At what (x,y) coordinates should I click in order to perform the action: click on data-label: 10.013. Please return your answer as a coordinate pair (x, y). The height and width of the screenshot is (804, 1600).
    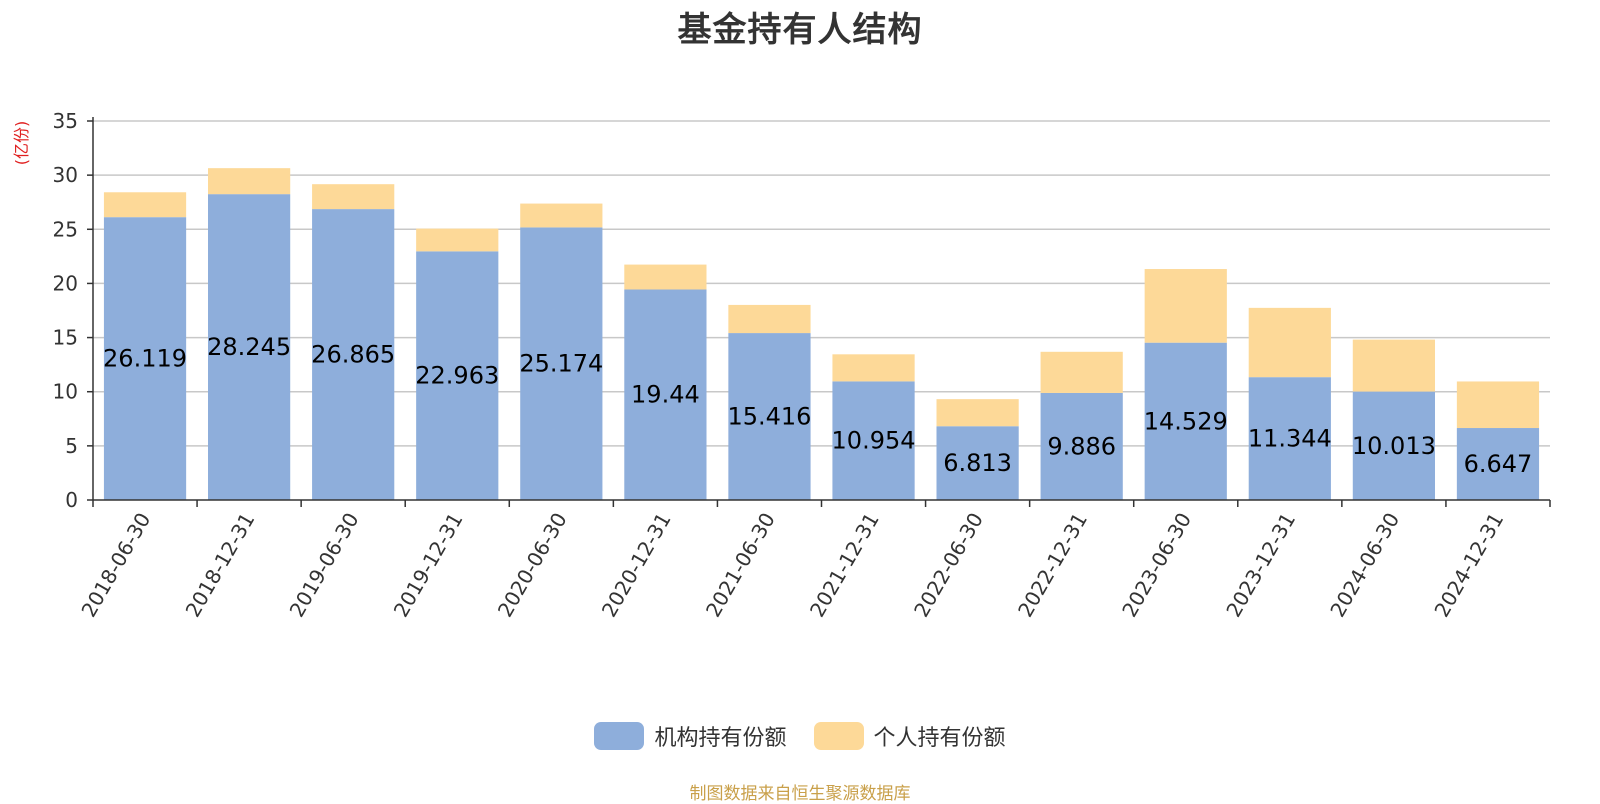
    Looking at the image, I should click on (1394, 446).